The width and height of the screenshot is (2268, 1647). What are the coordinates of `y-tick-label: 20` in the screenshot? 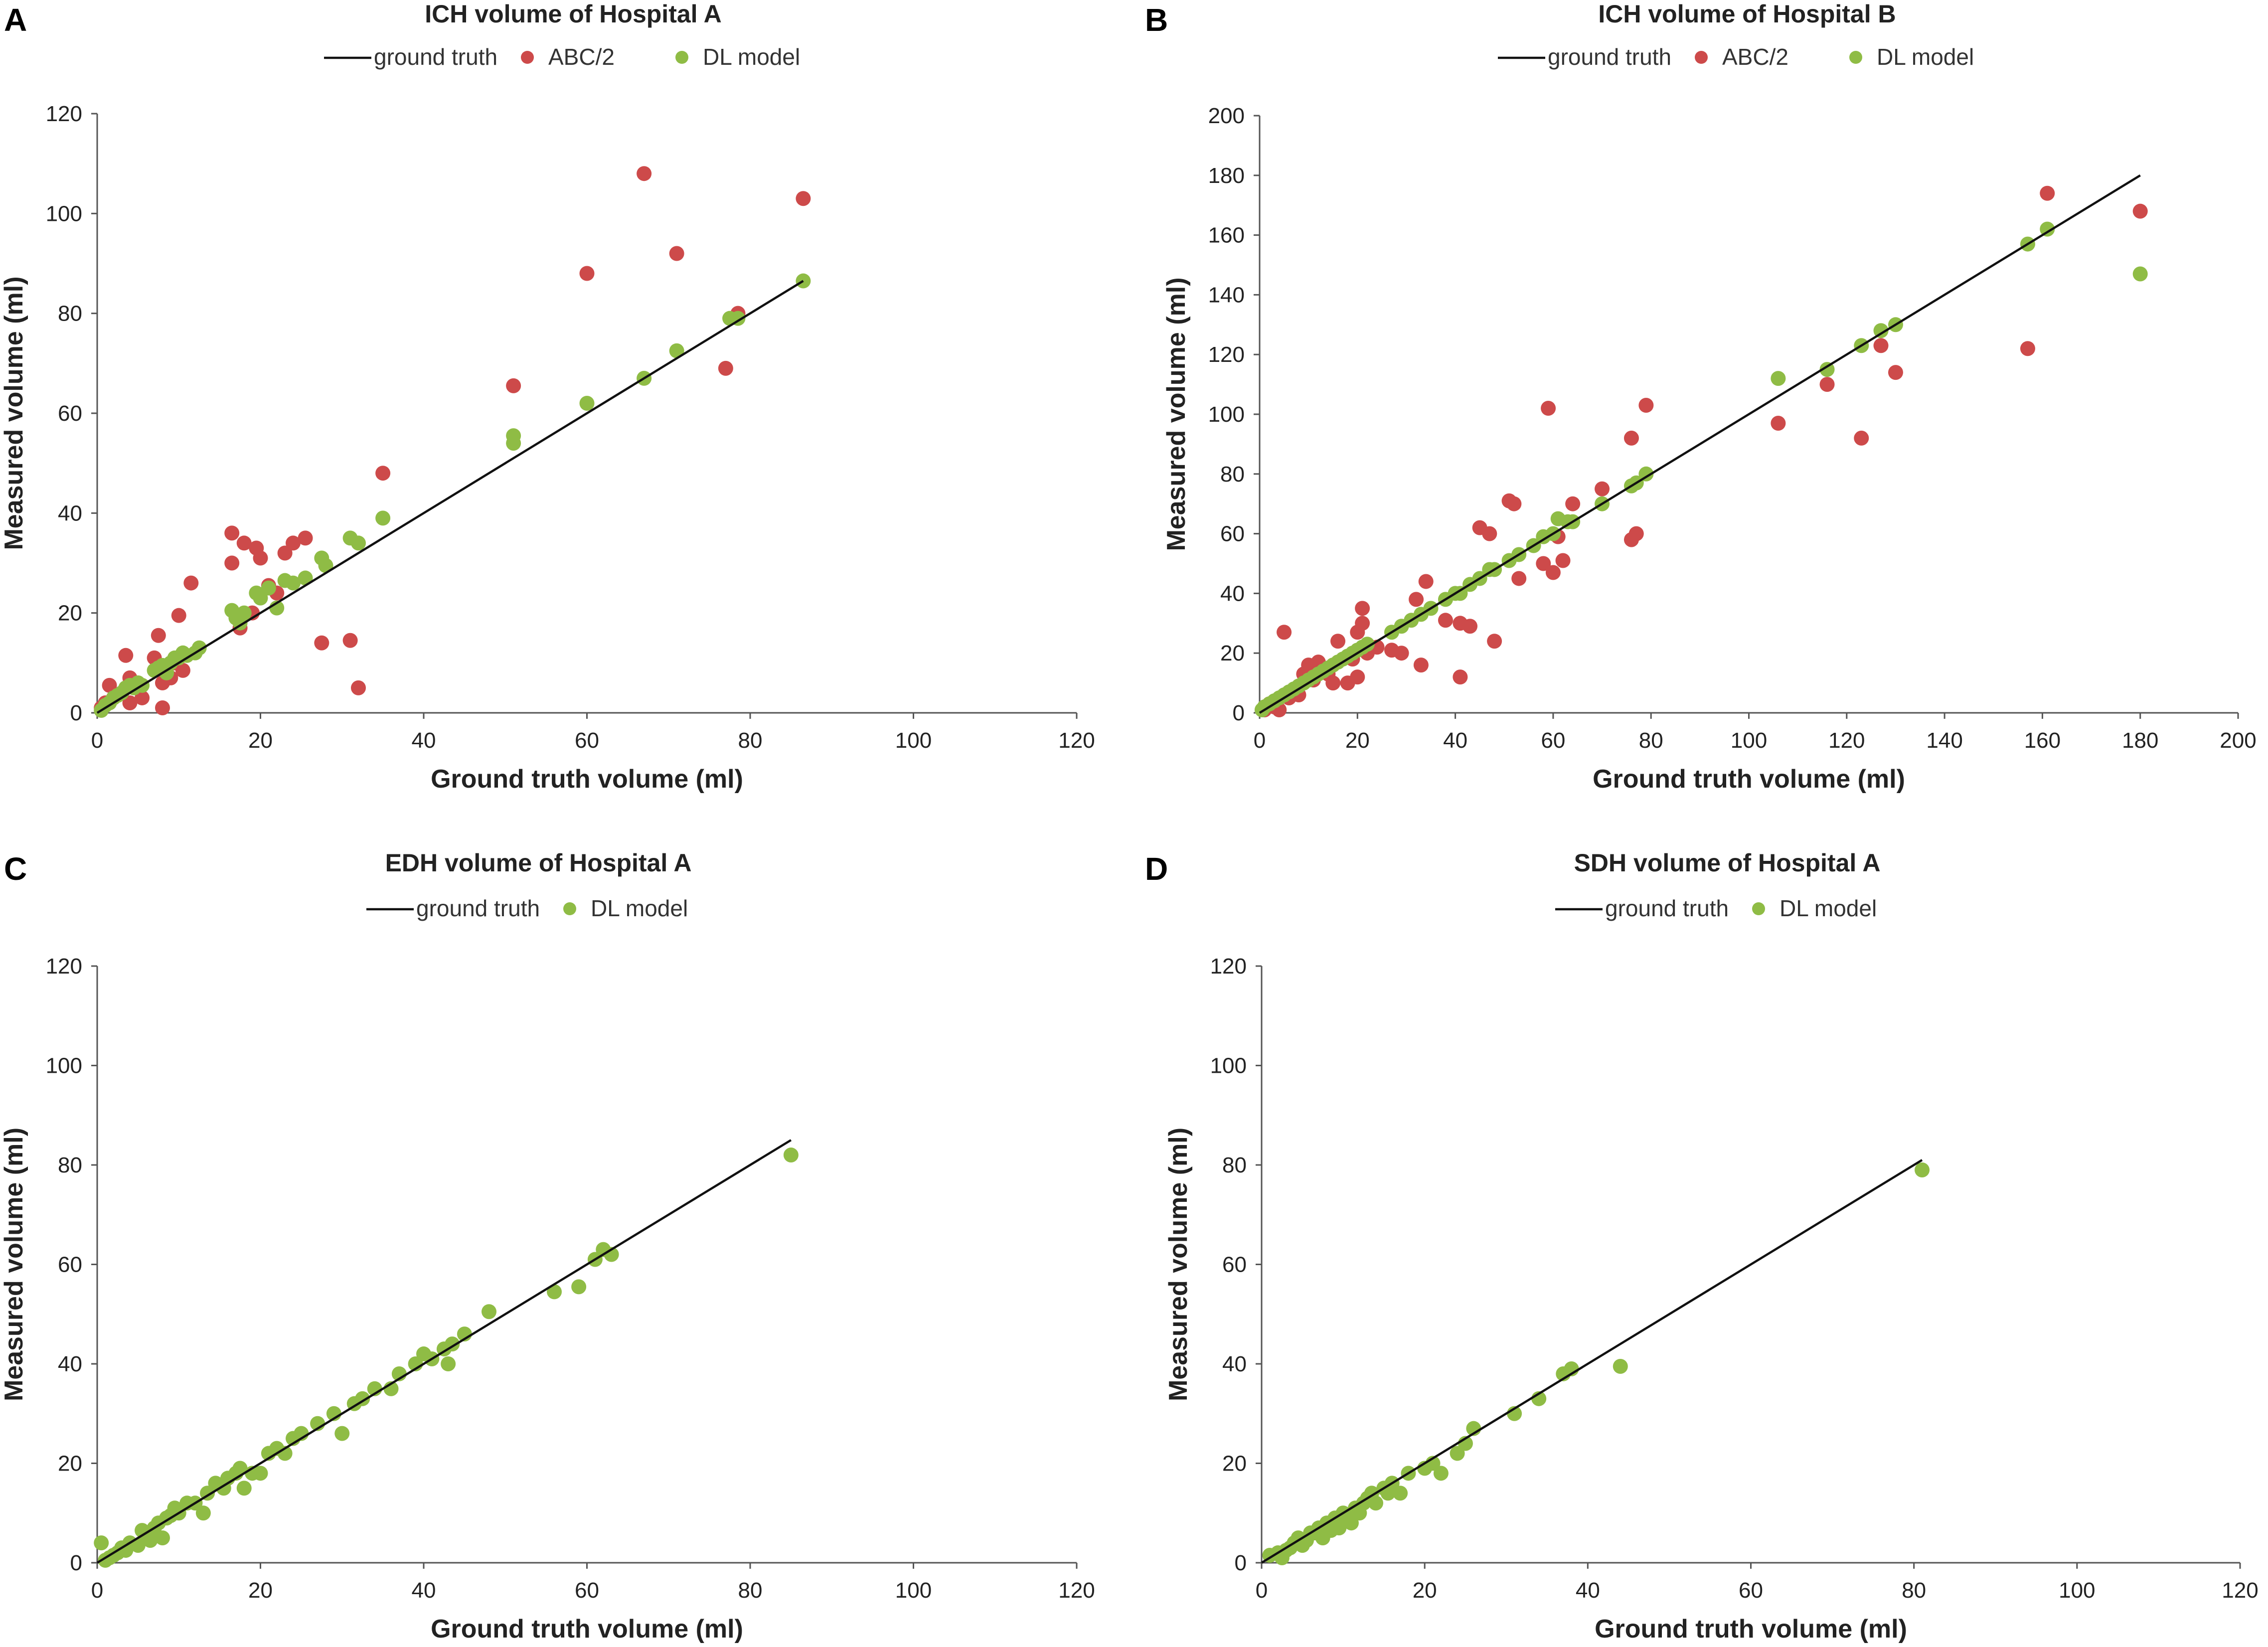 It's located at (1234, 1464).